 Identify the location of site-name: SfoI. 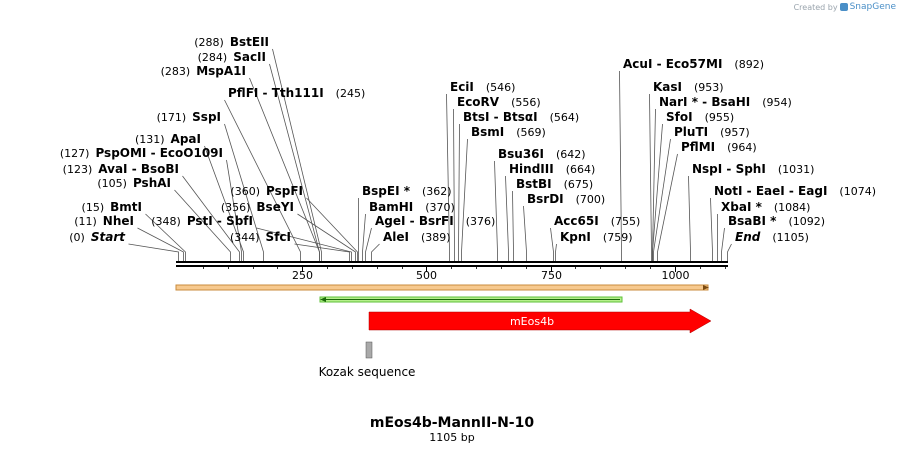
(679, 117).